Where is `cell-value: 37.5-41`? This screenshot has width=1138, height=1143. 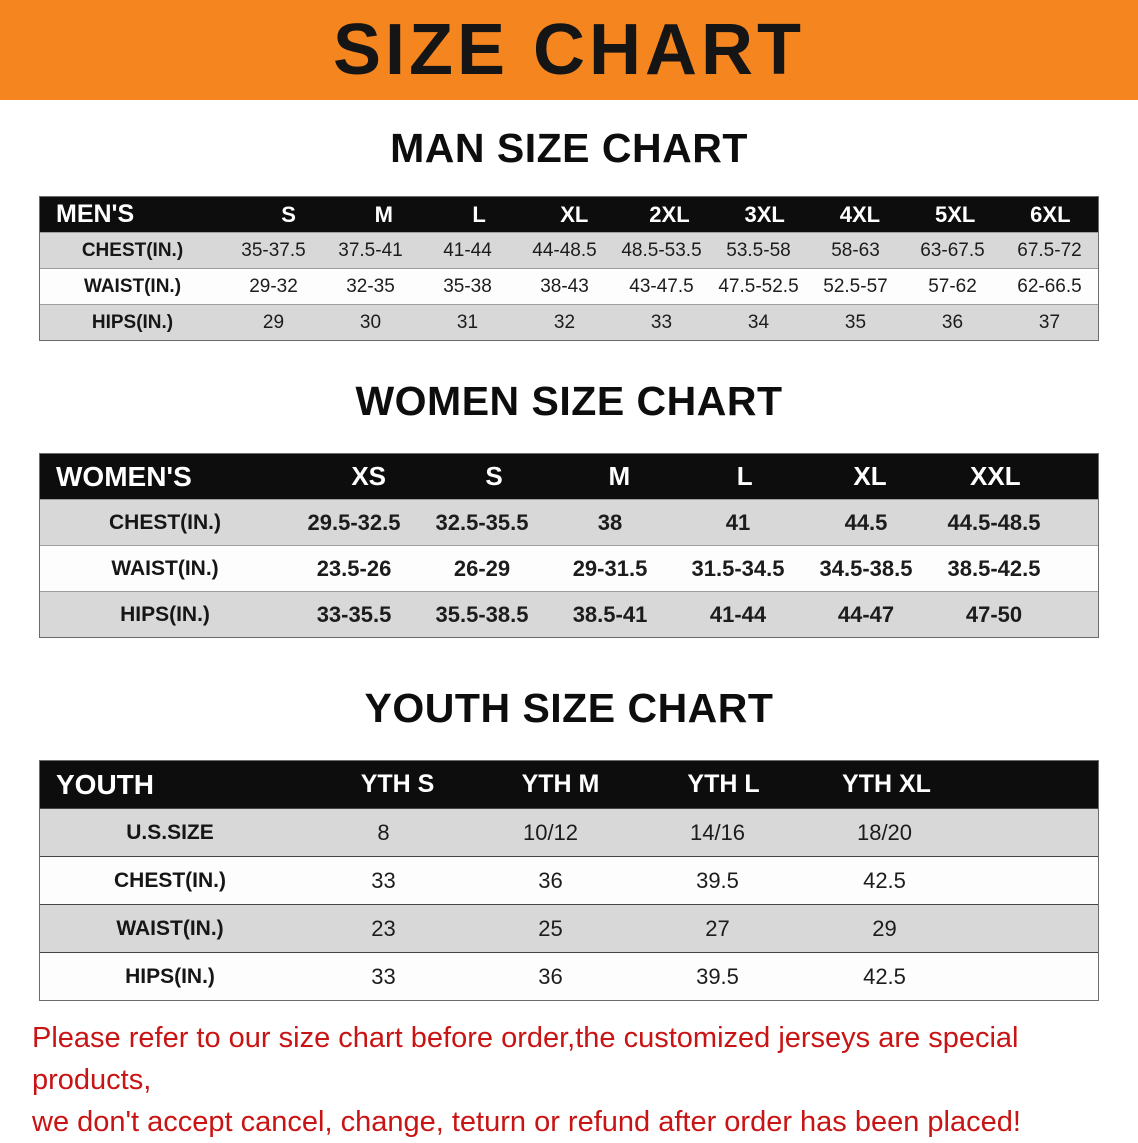 cell-value: 37.5-41 is located at coordinates (370, 250).